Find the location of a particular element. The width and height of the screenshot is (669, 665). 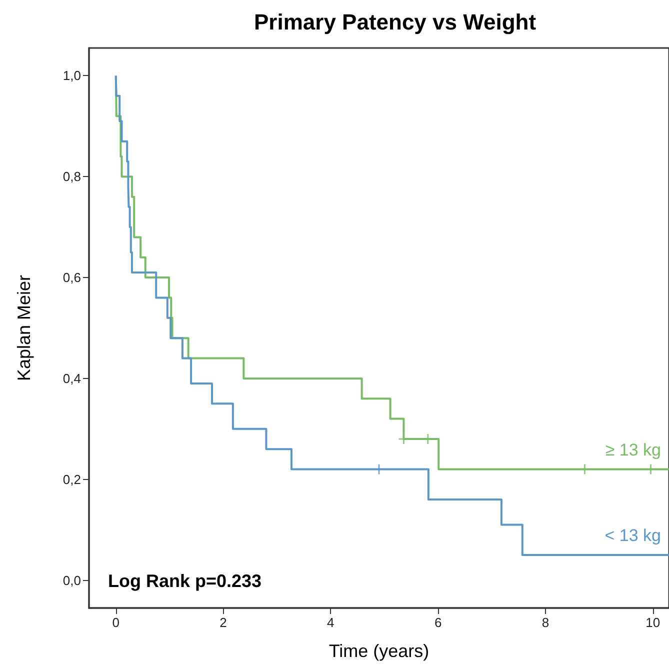

series-label: ≥ 13 kg is located at coordinates (633, 450).